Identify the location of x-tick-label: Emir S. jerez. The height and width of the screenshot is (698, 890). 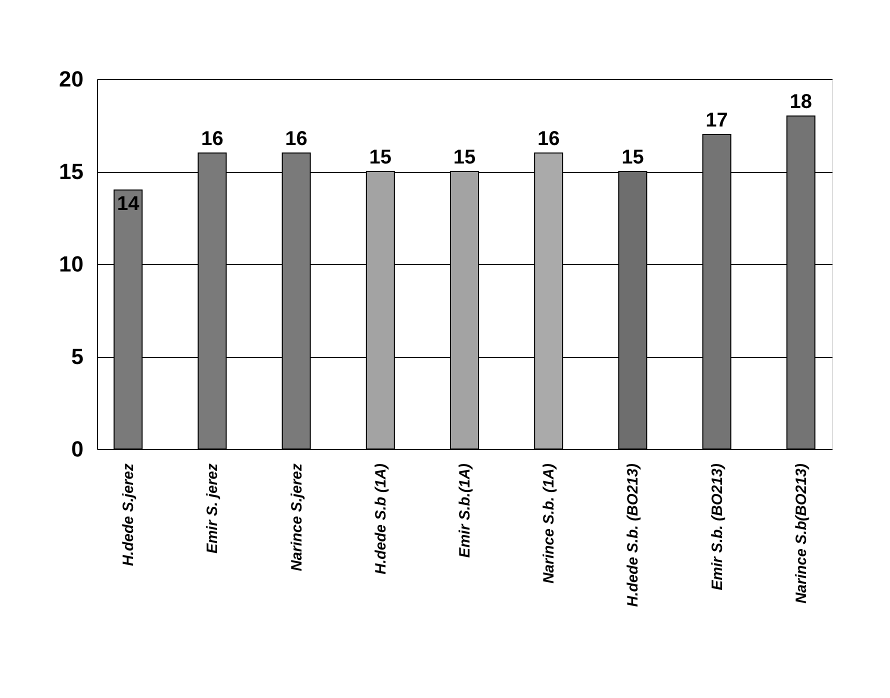
(213, 508).